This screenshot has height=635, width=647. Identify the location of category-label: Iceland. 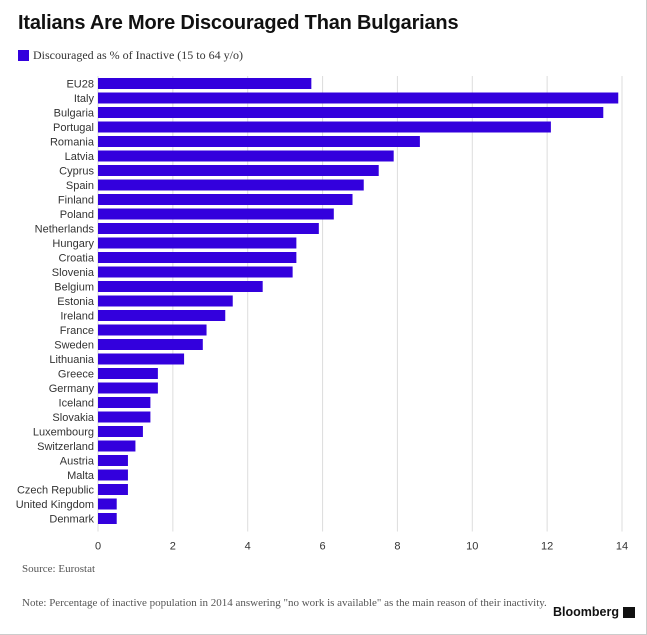
(76, 404).